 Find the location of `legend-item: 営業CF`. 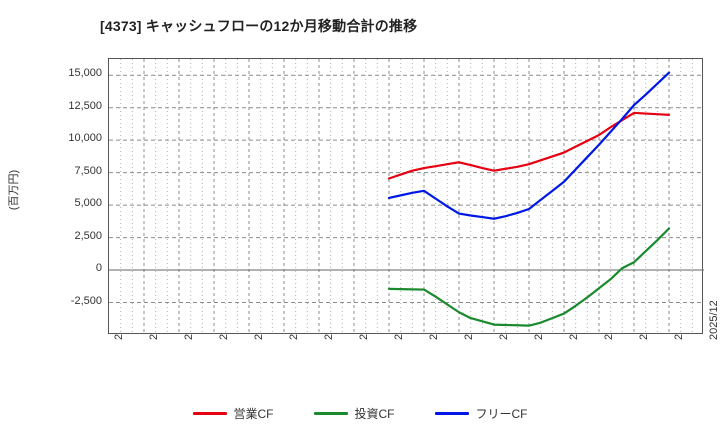

legend-item: 営業CF is located at coordinates (233, 413).